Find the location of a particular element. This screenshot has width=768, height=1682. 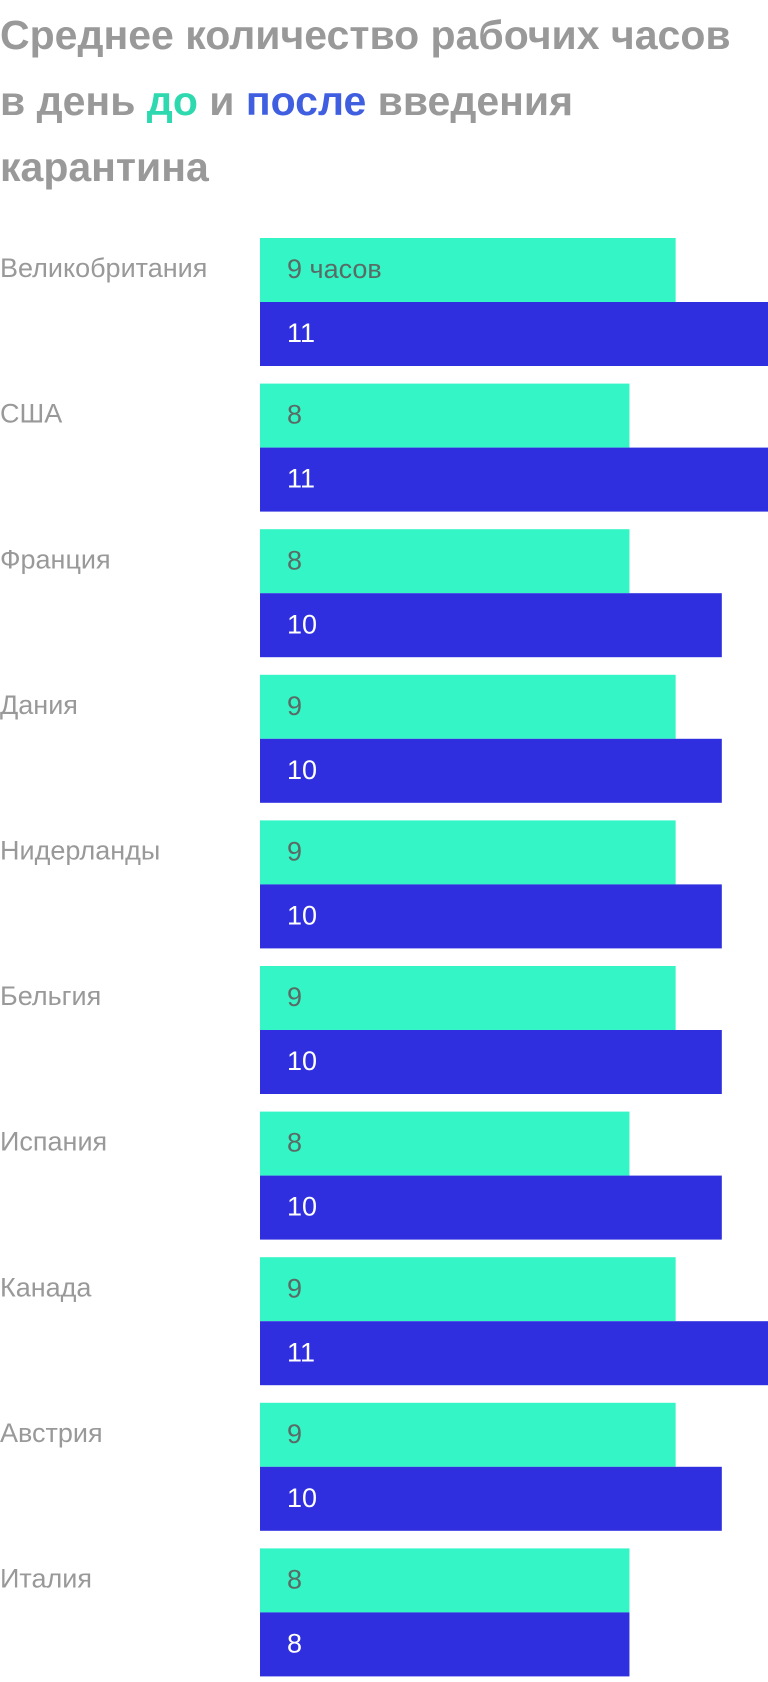

category-group: Австрия 9 10 is located at coordinates (361, 1466).